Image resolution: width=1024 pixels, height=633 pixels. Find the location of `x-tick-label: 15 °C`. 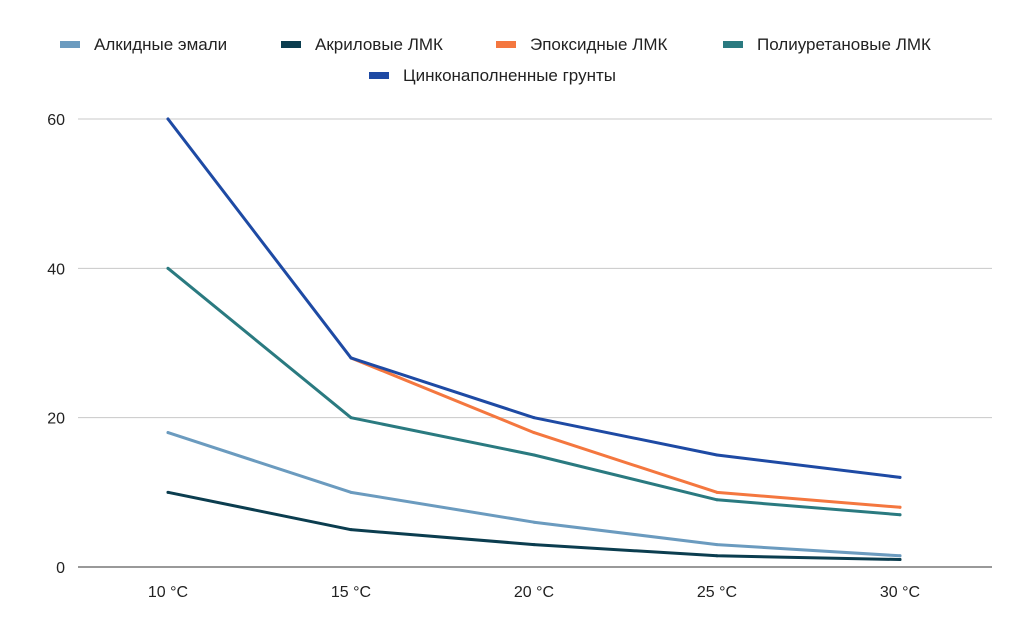

x-tick-label: 15 °C is located at coordinates (351, 592).